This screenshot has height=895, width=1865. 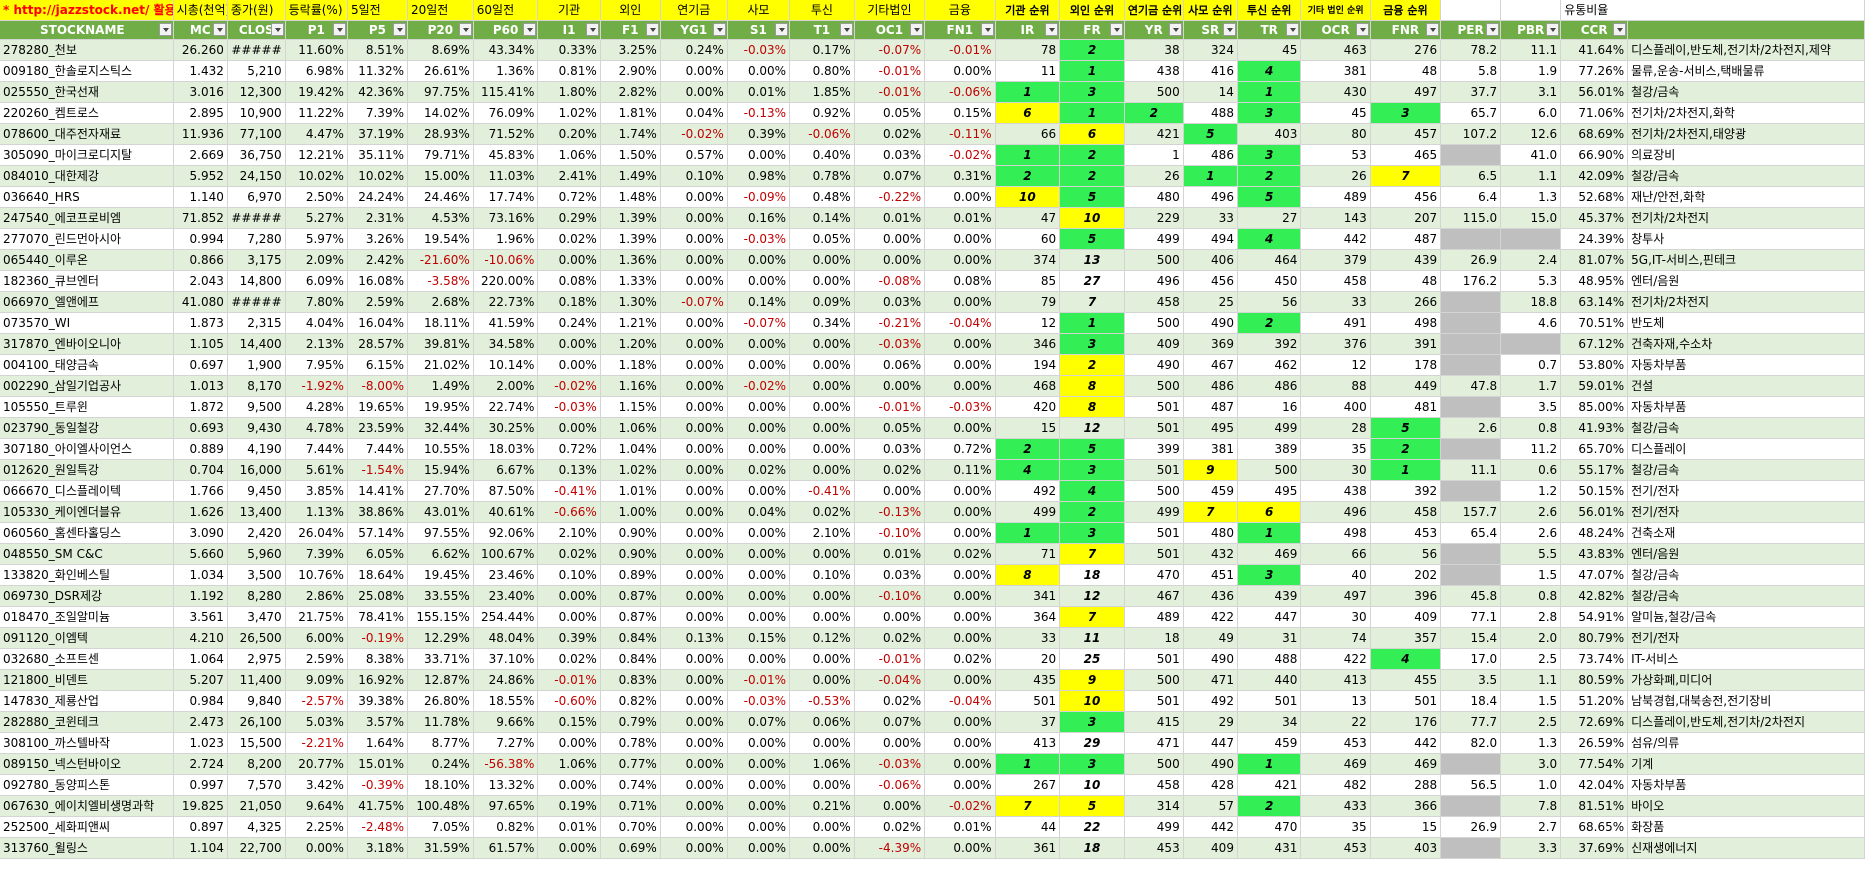 I want to click on table-cell: 501, so click(x=1028, y=701).